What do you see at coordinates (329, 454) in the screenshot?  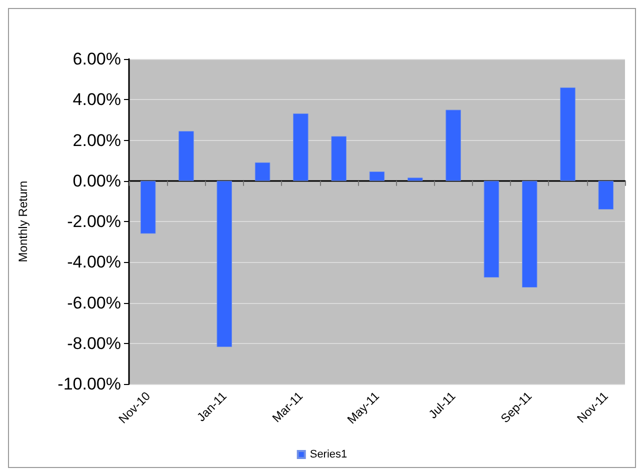 I see `legend-label: Series1` at bounding box center [329, 454].